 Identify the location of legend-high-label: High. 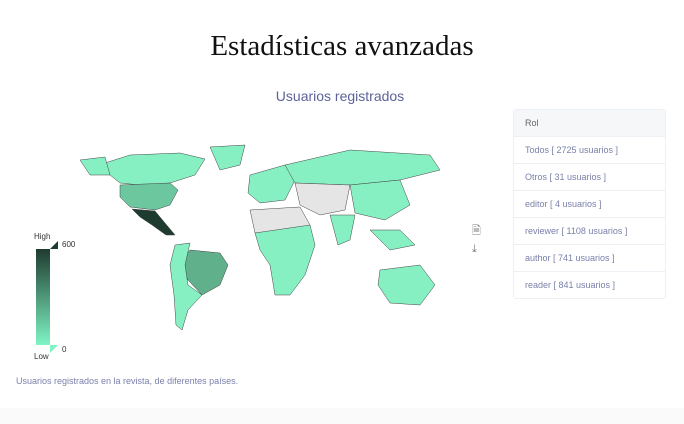
(42, 236).